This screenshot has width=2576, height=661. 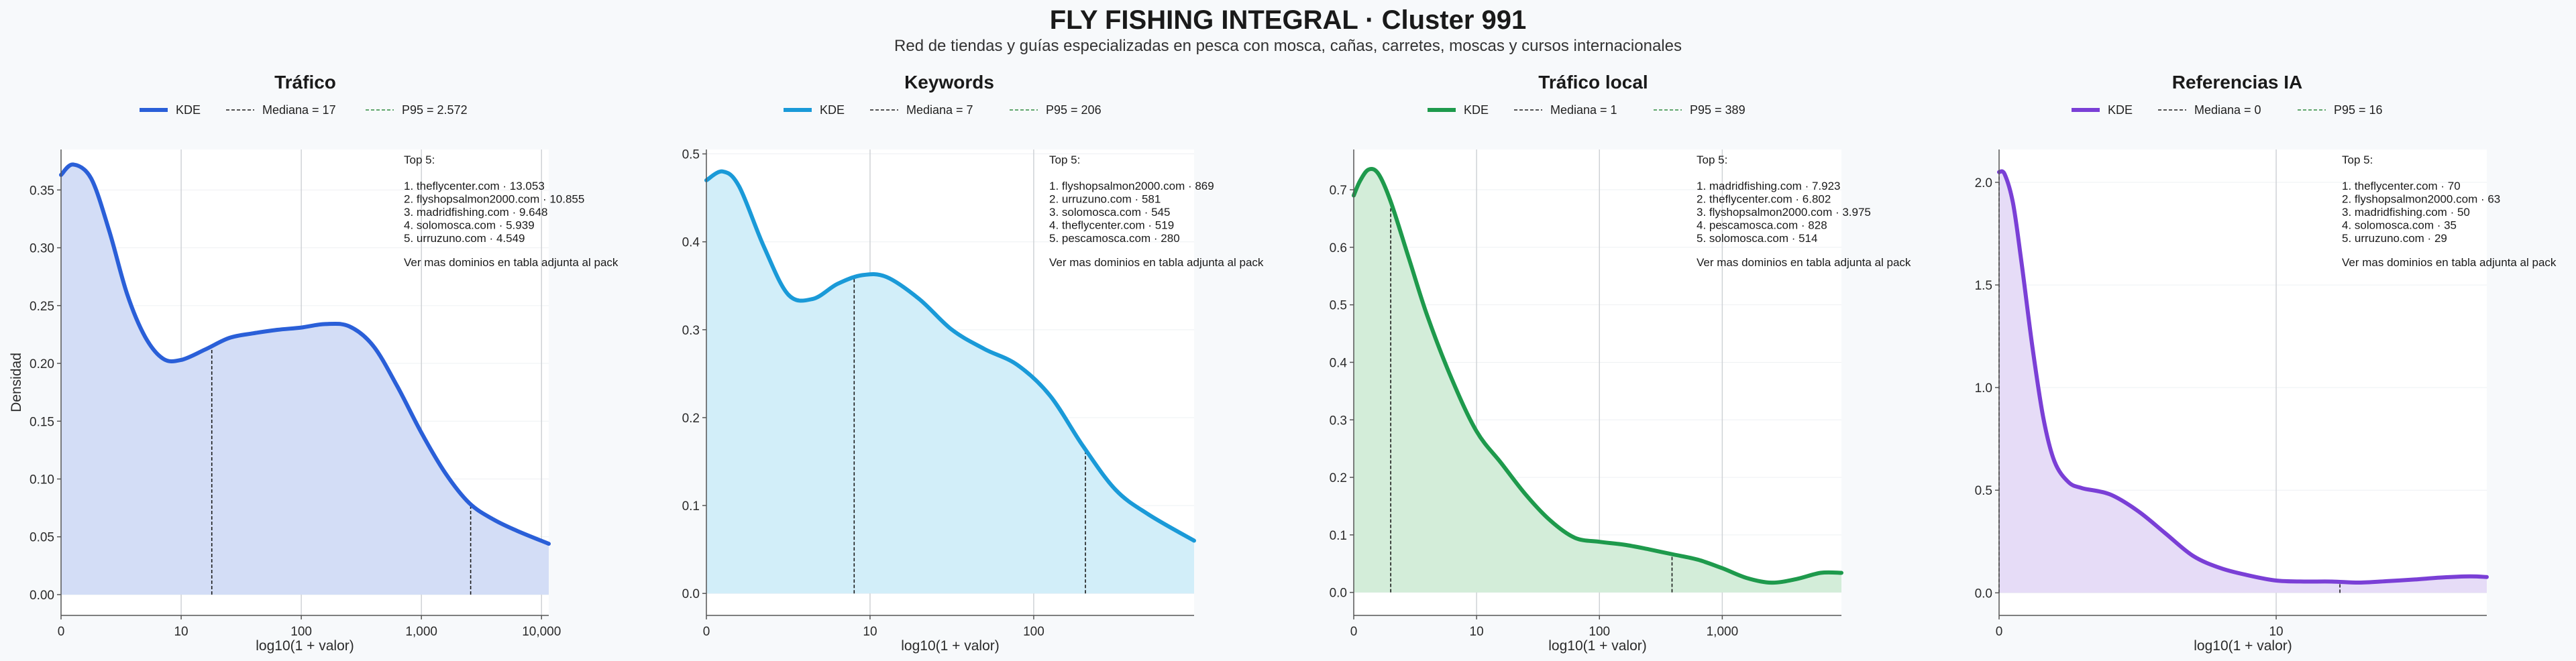 I want to click on annotation-line: 1. theflycenter.com · 13.053, so click(x=474, y=186).